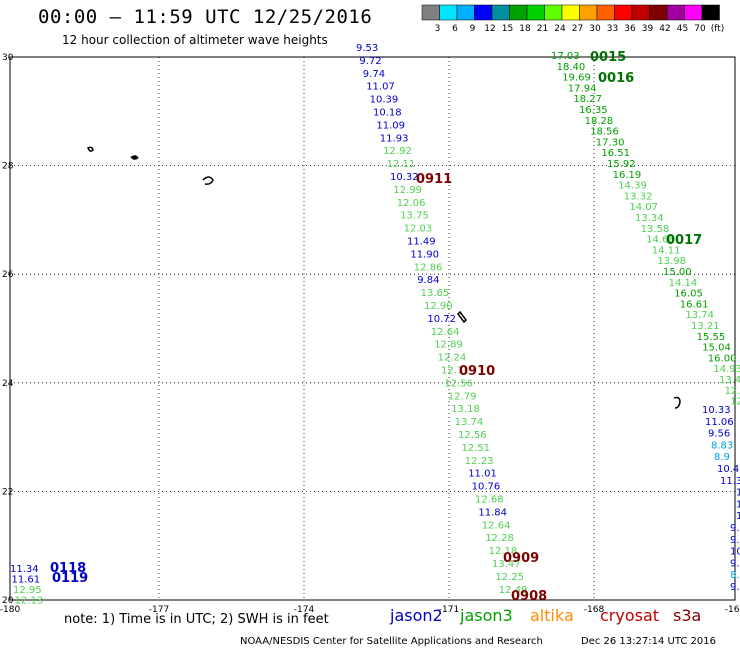 The height and width of the screenshot is (650, 740). I want to click on swh-value: 10.39, so click(384, 100).